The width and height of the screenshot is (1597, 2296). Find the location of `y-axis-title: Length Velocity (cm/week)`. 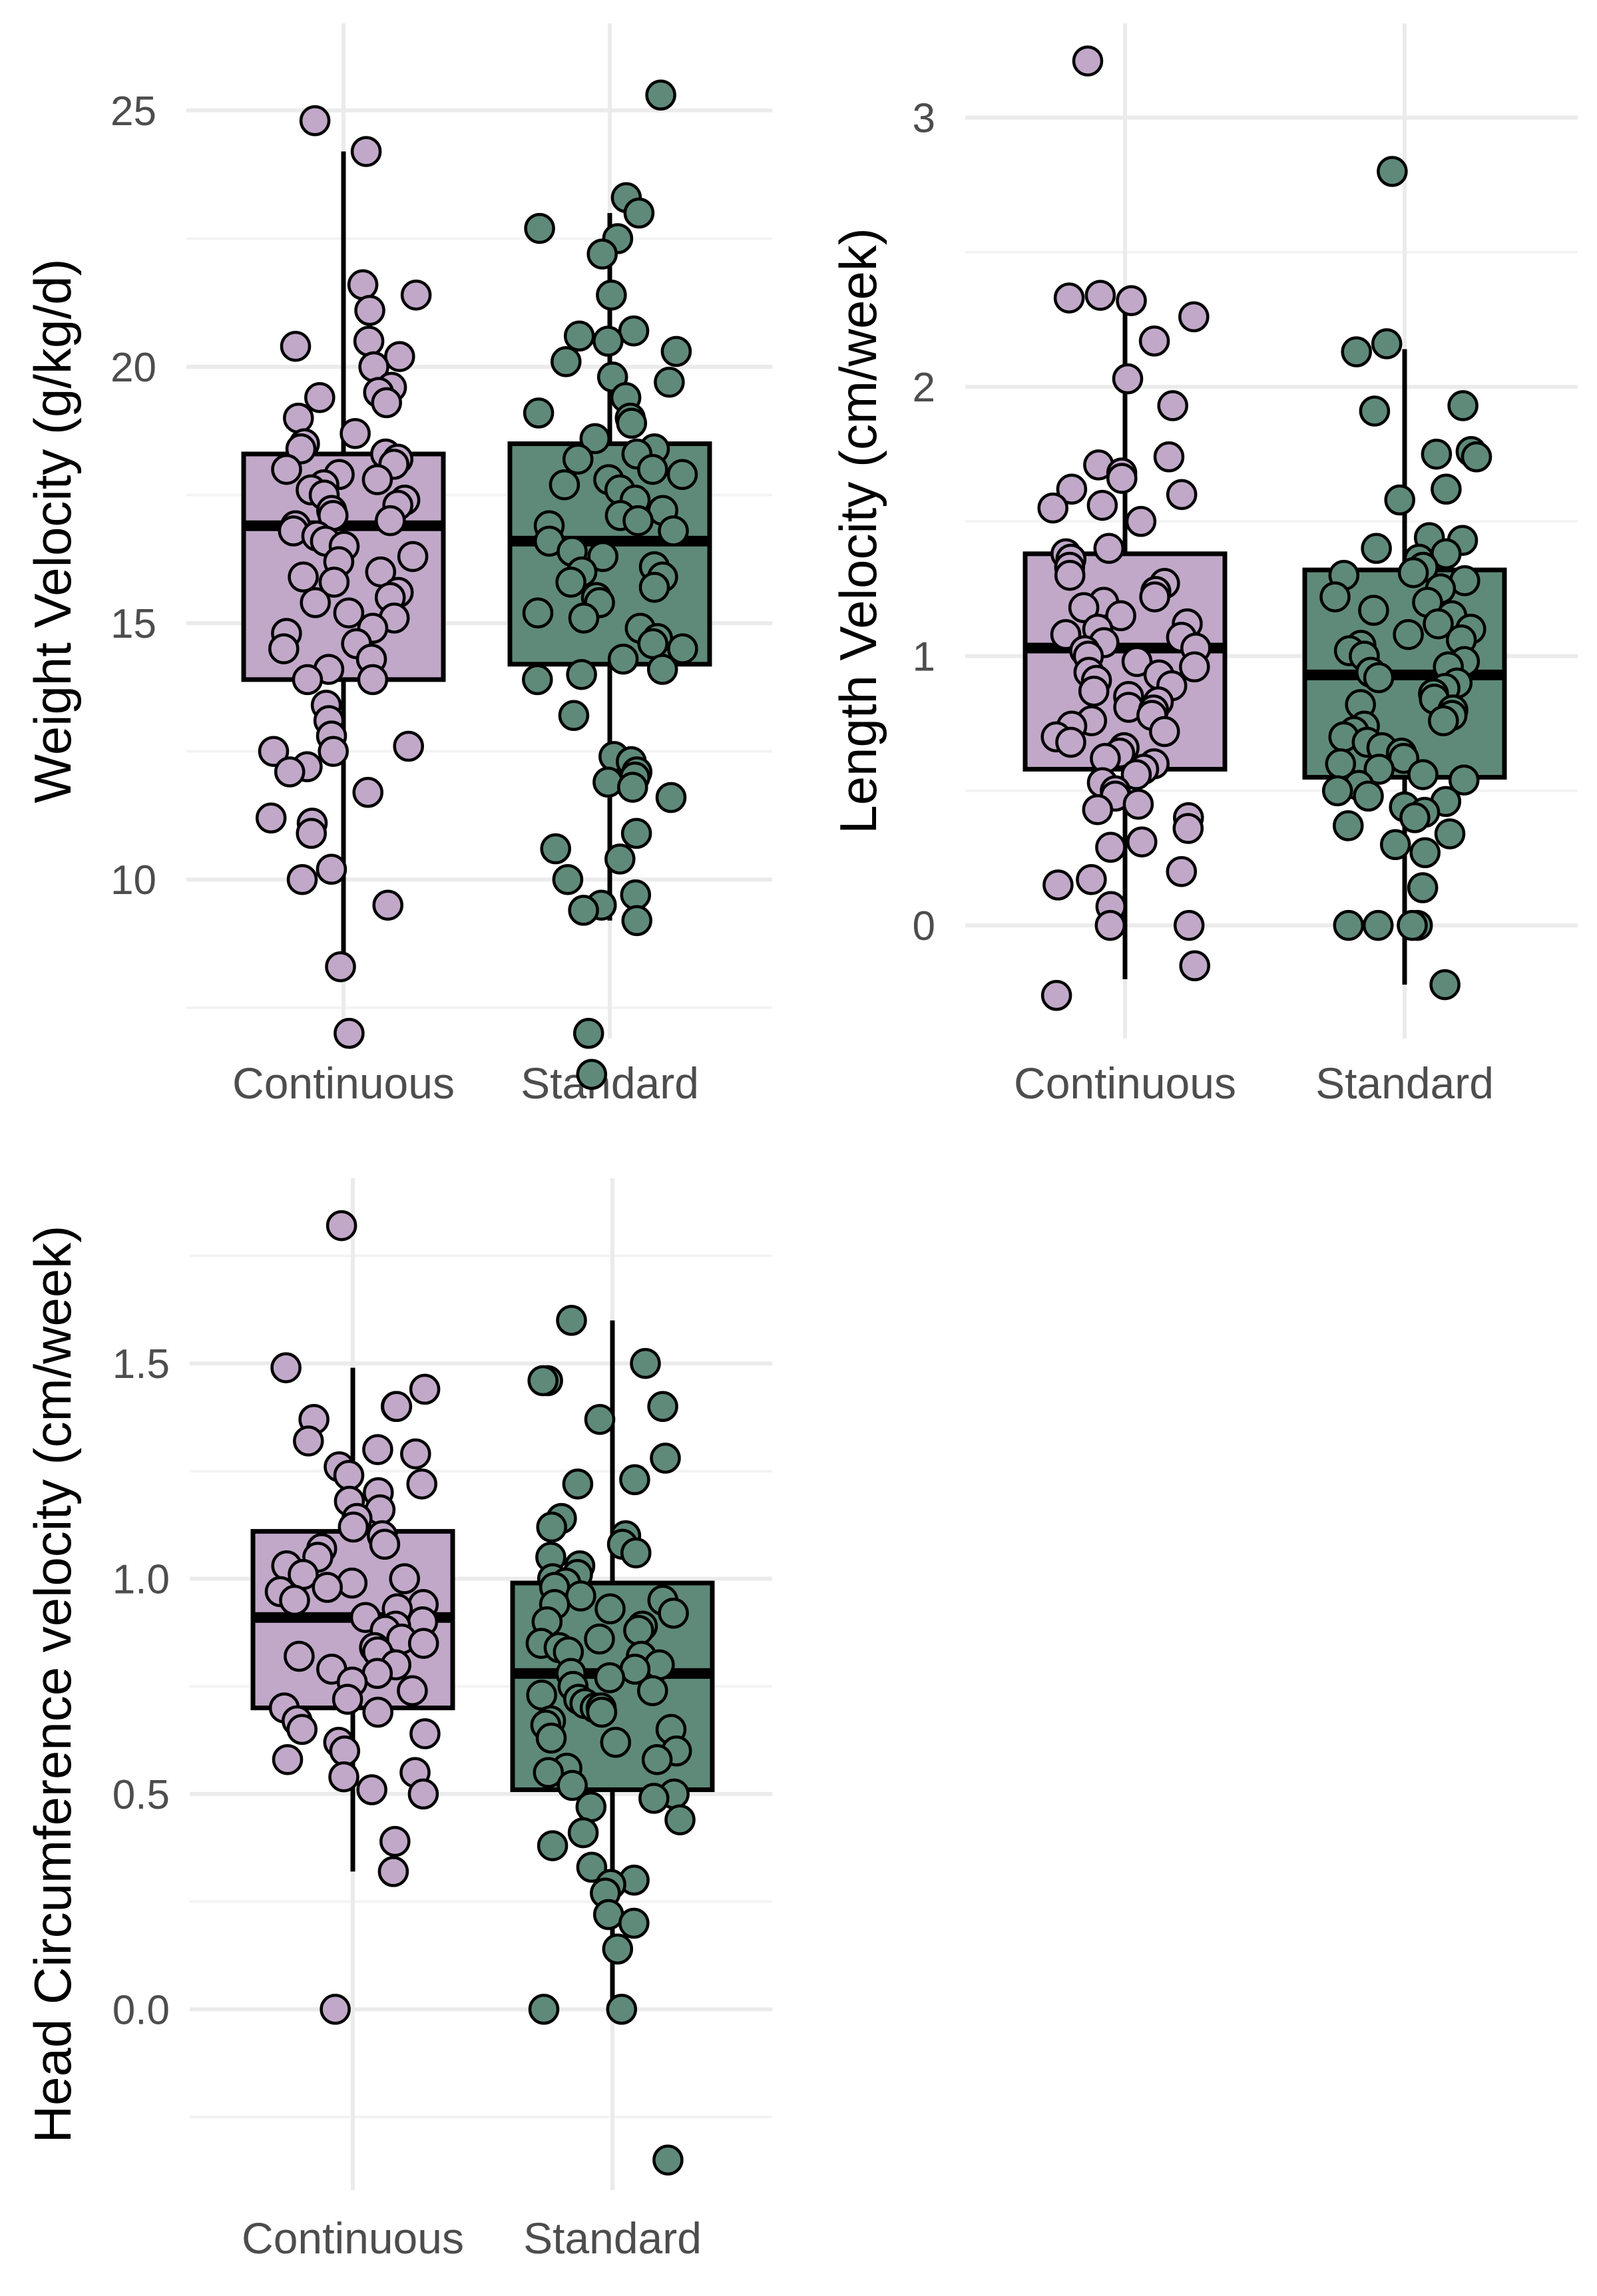

y-axis-title: Length Velocity (cm/week) is located at coordinates (858, 530).